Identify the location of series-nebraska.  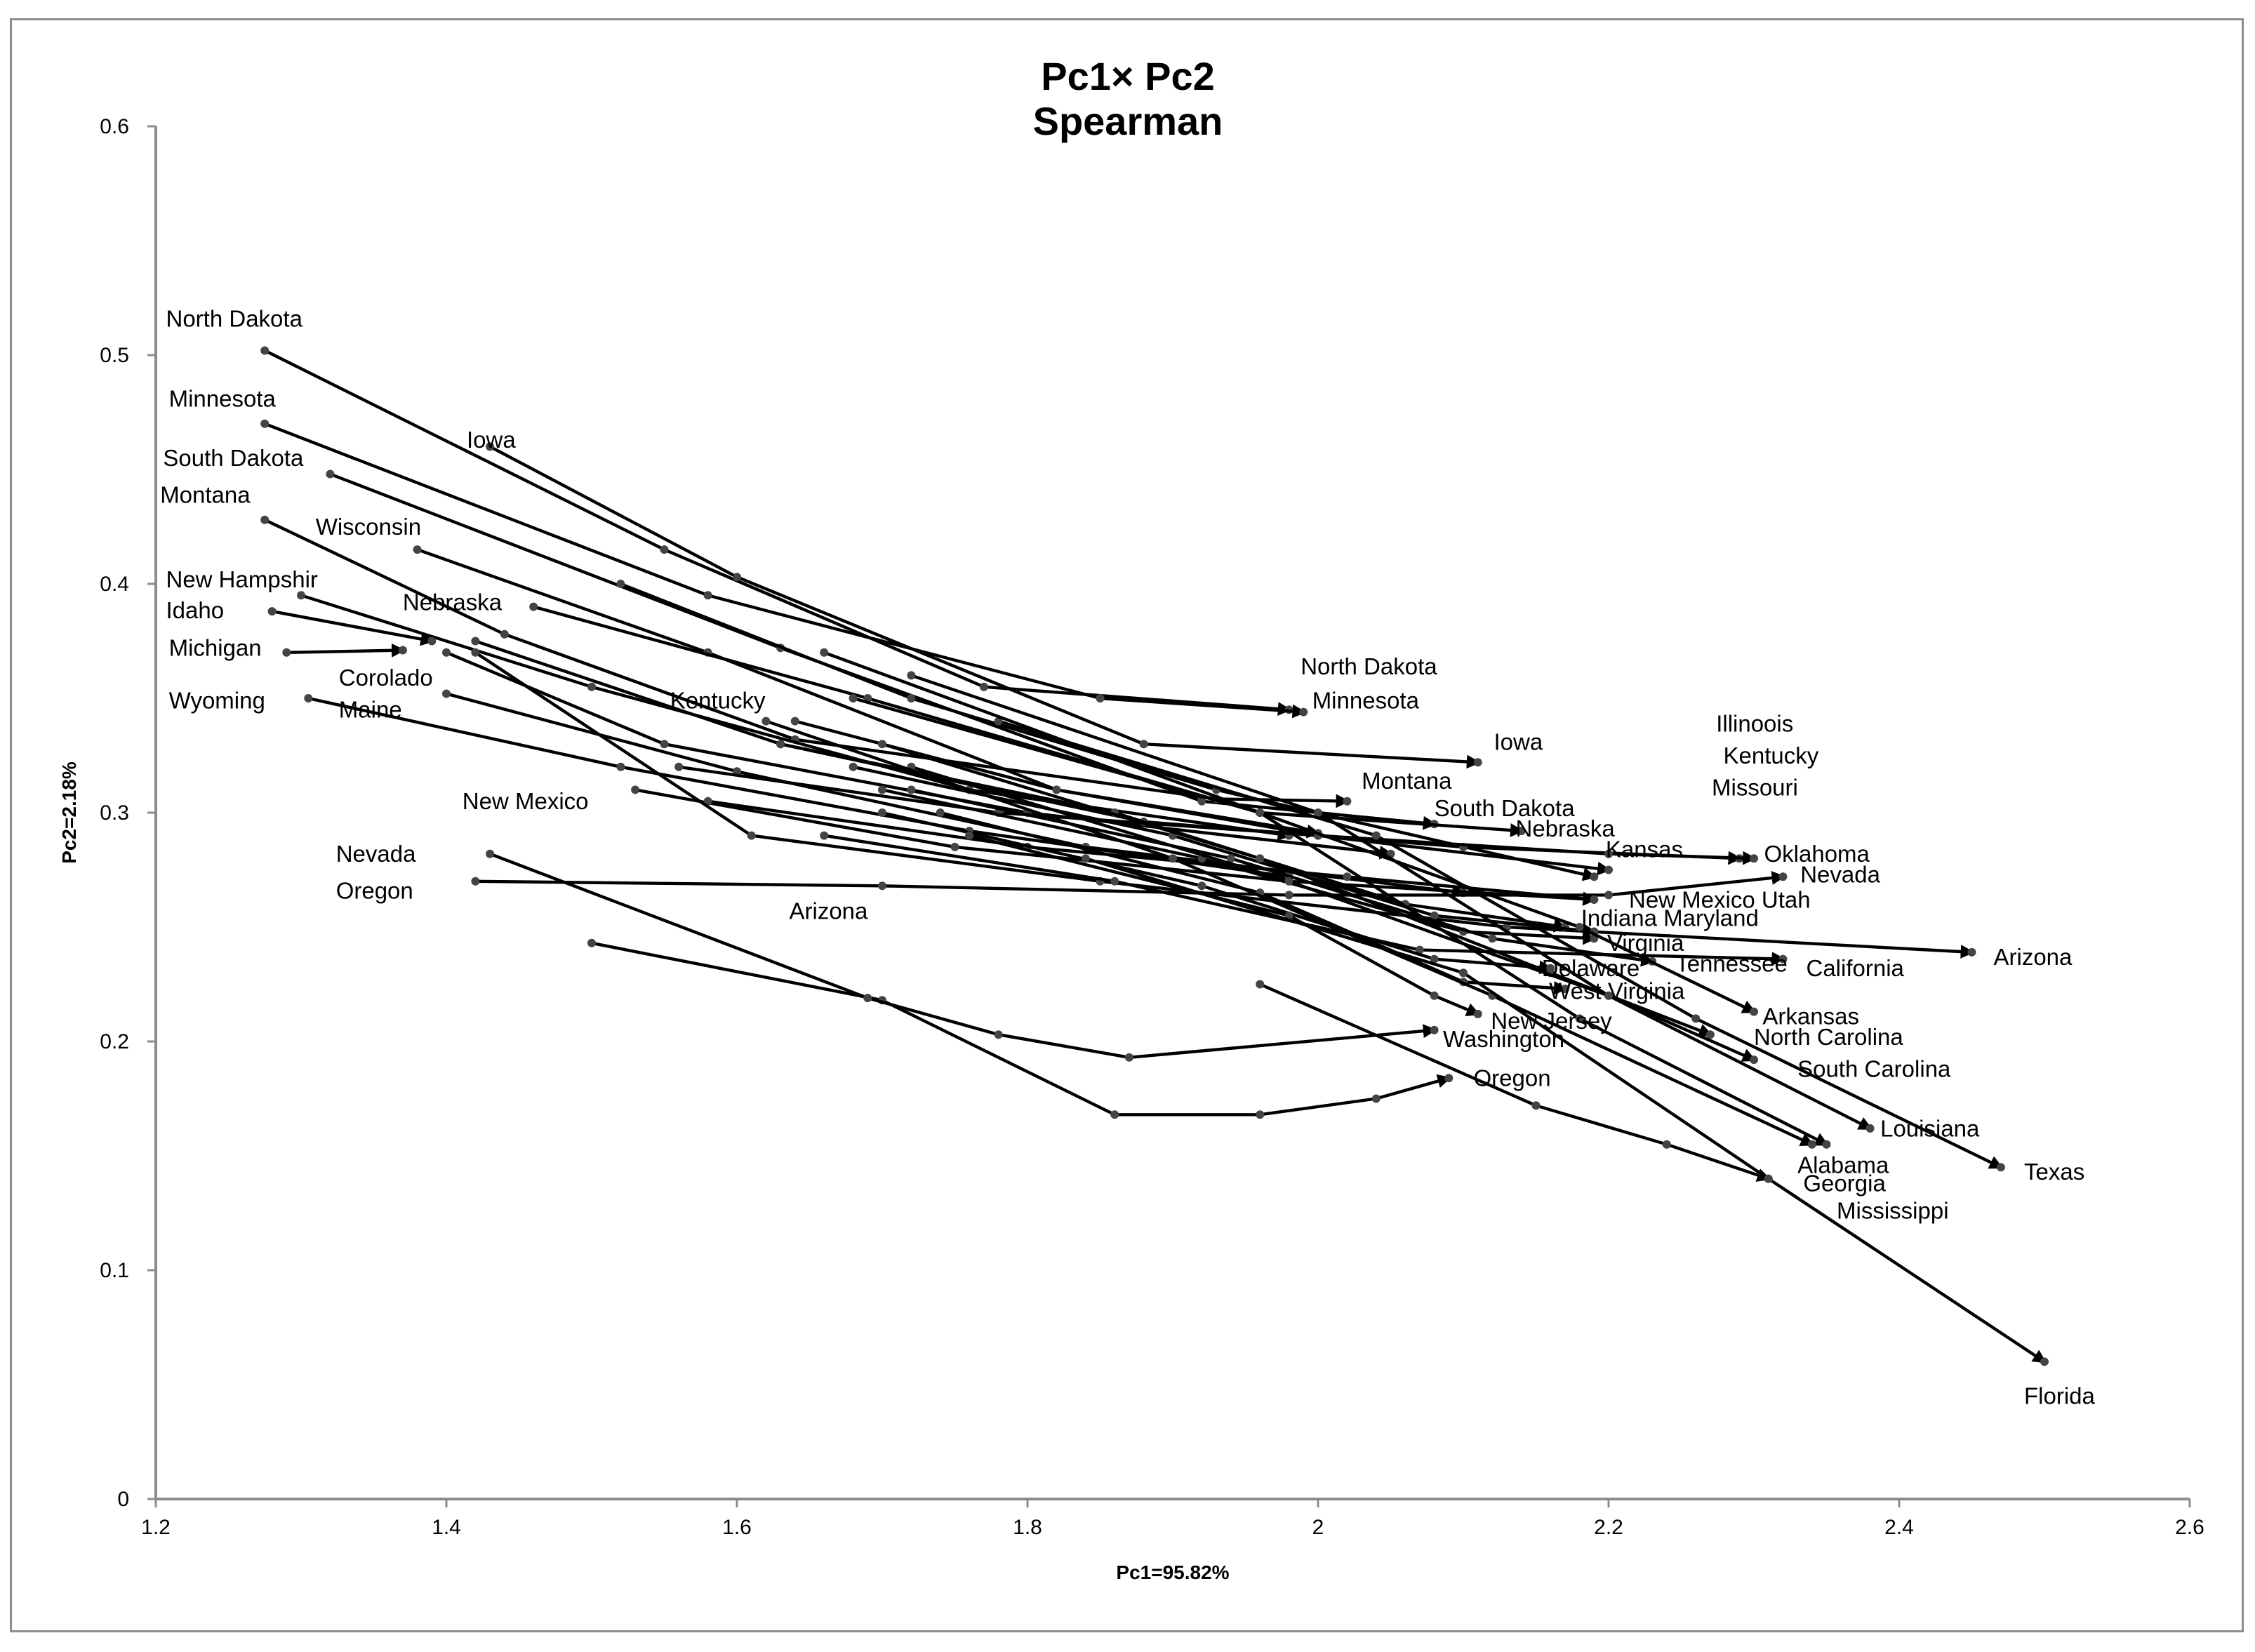
(1027, 719).